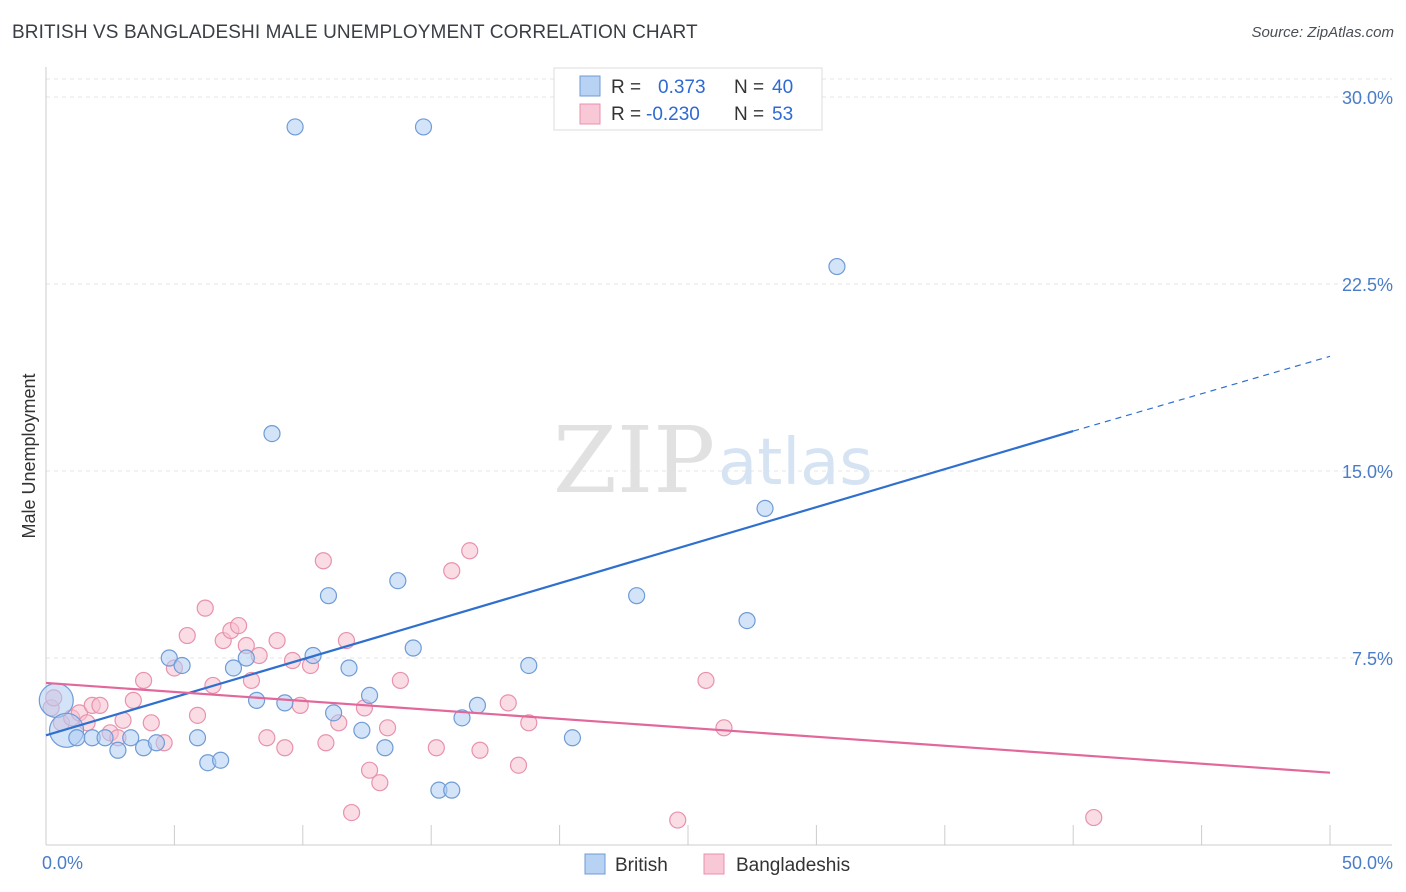 The height and width of the screenshot is (892, 1406). I want to click on legend-r-value-bangladeshis: -0.230, so click(673, 114).